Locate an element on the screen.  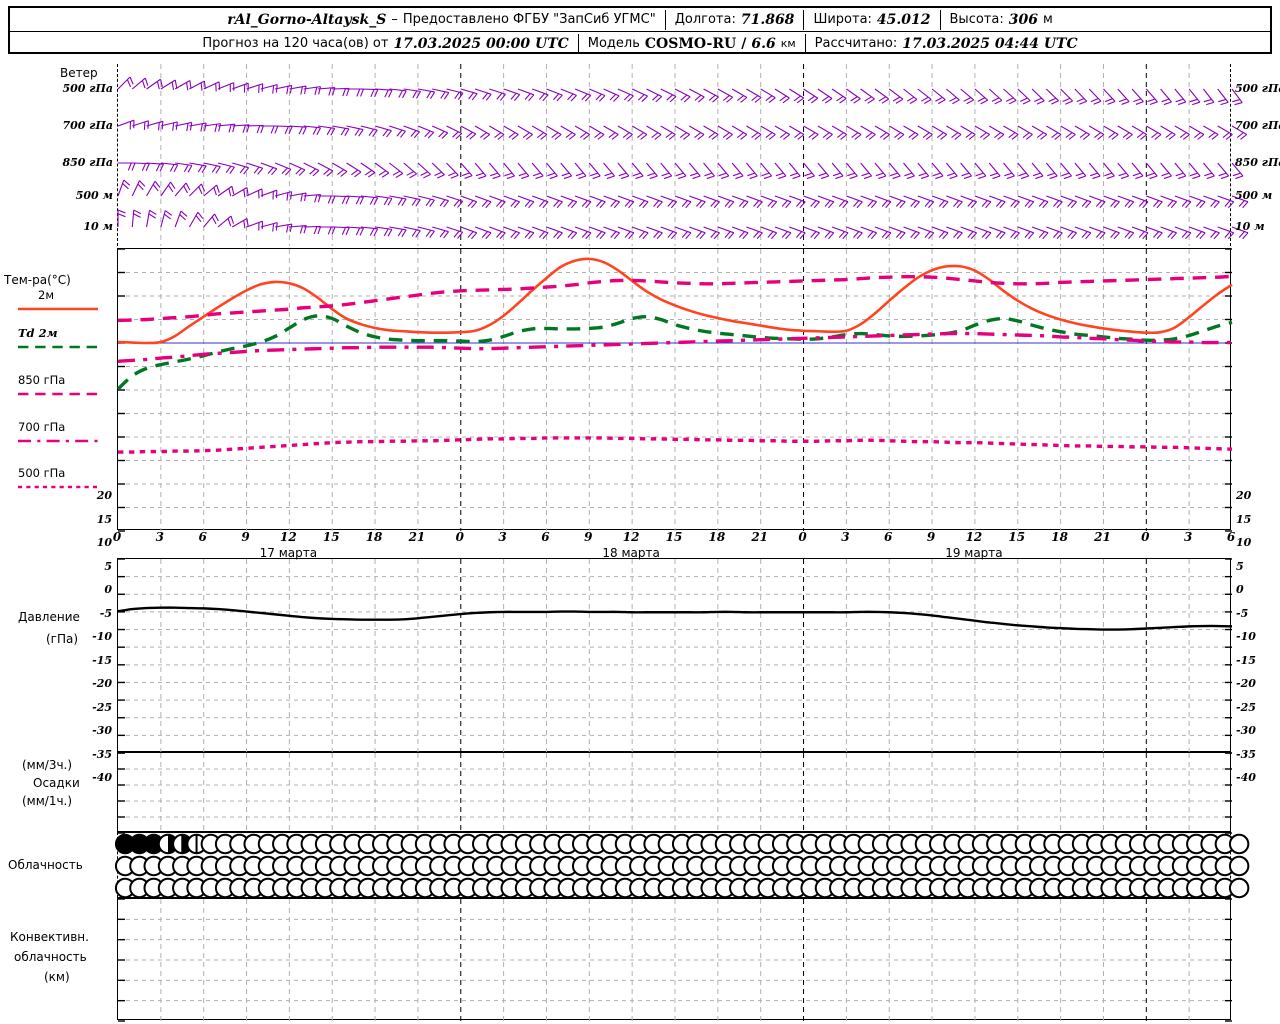
precipitation-panel: (мм/3ч.) Осадки (мм/1ч.) 543210 543210 is located at coordinates (640, 793).